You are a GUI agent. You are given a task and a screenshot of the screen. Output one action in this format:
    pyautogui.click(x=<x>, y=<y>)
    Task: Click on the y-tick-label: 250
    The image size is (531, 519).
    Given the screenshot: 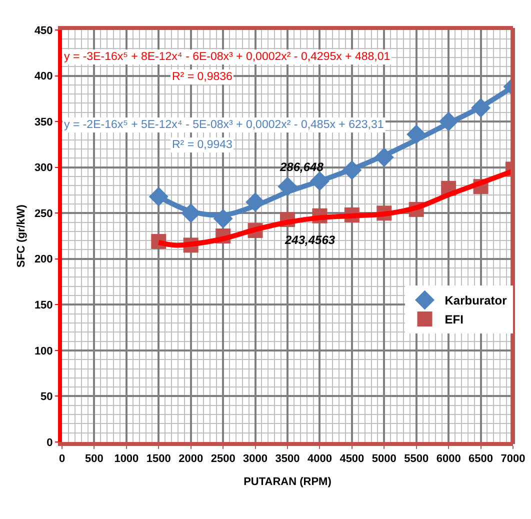 What is the action you would take?
    pyautogui.click(x=43, y=214)
    